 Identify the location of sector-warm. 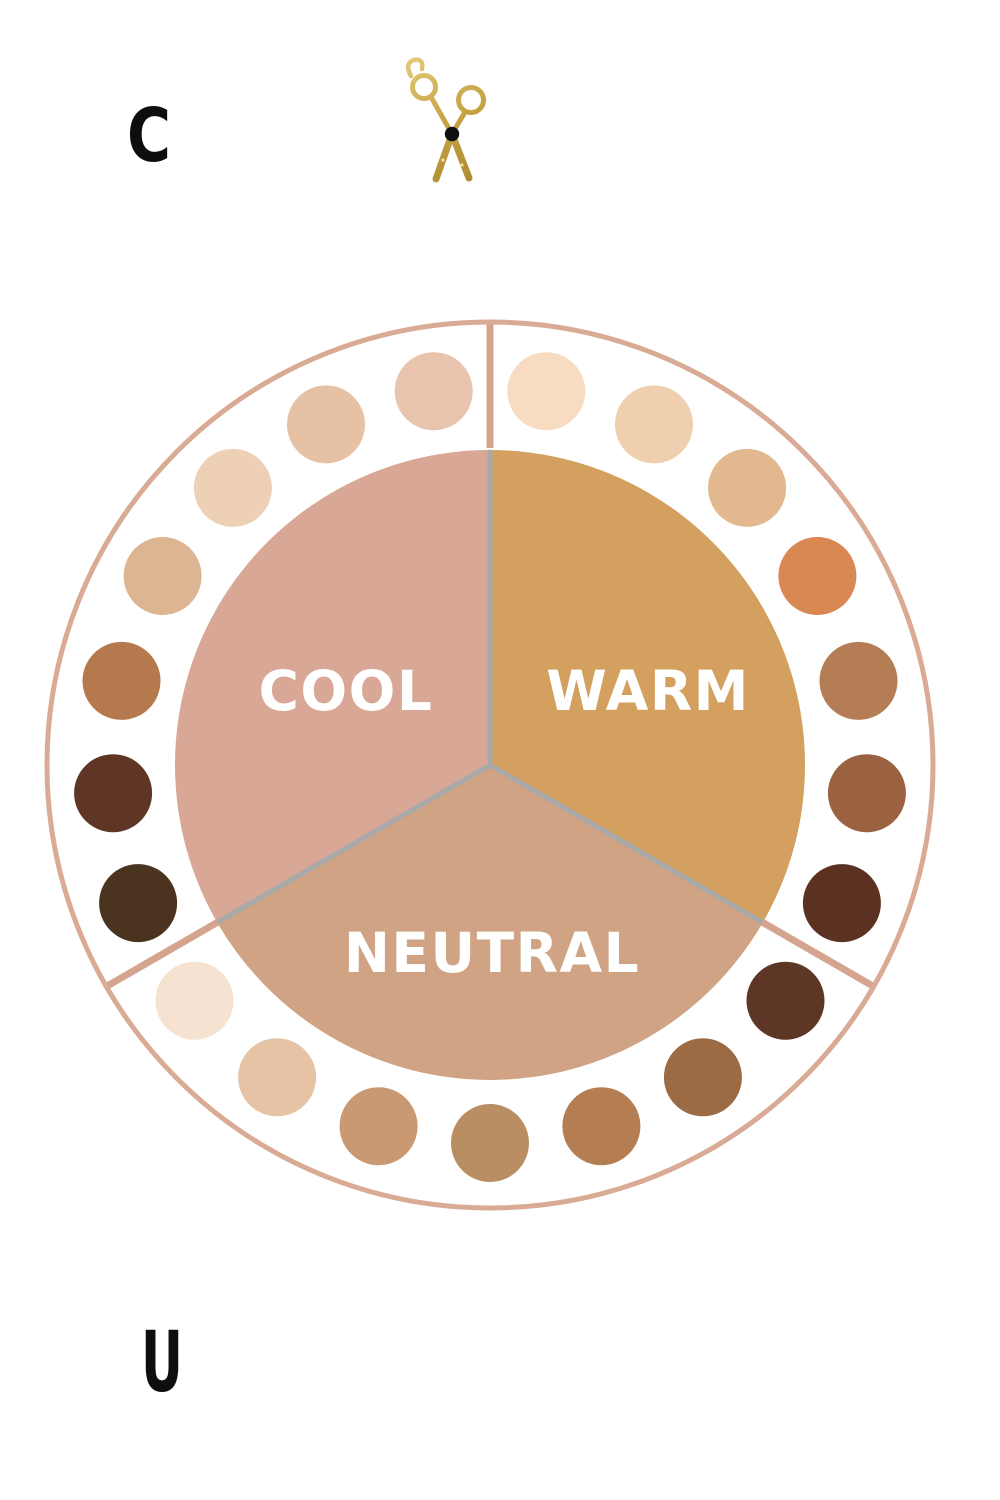
(648, 686).